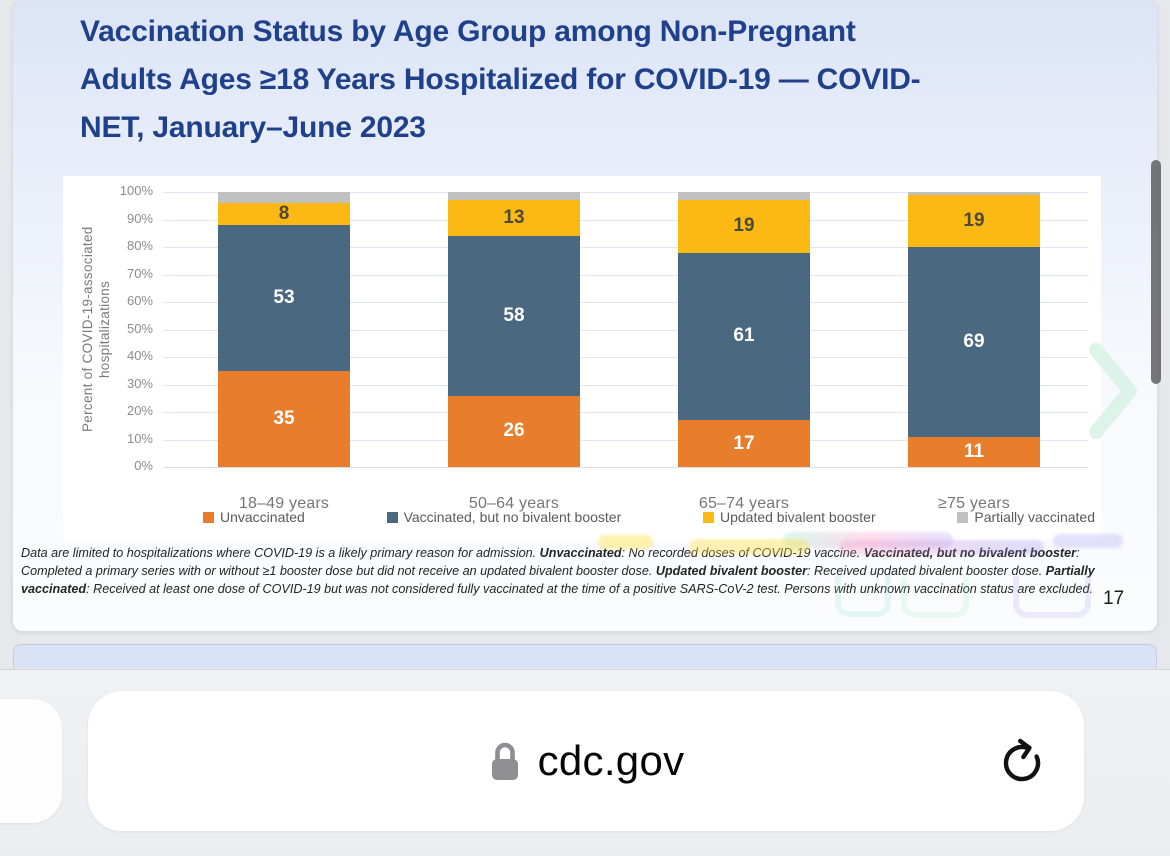 The height and width of the screenshot is (856, 1170). I want to click on bar-value-label: 13, so click(514, 218).